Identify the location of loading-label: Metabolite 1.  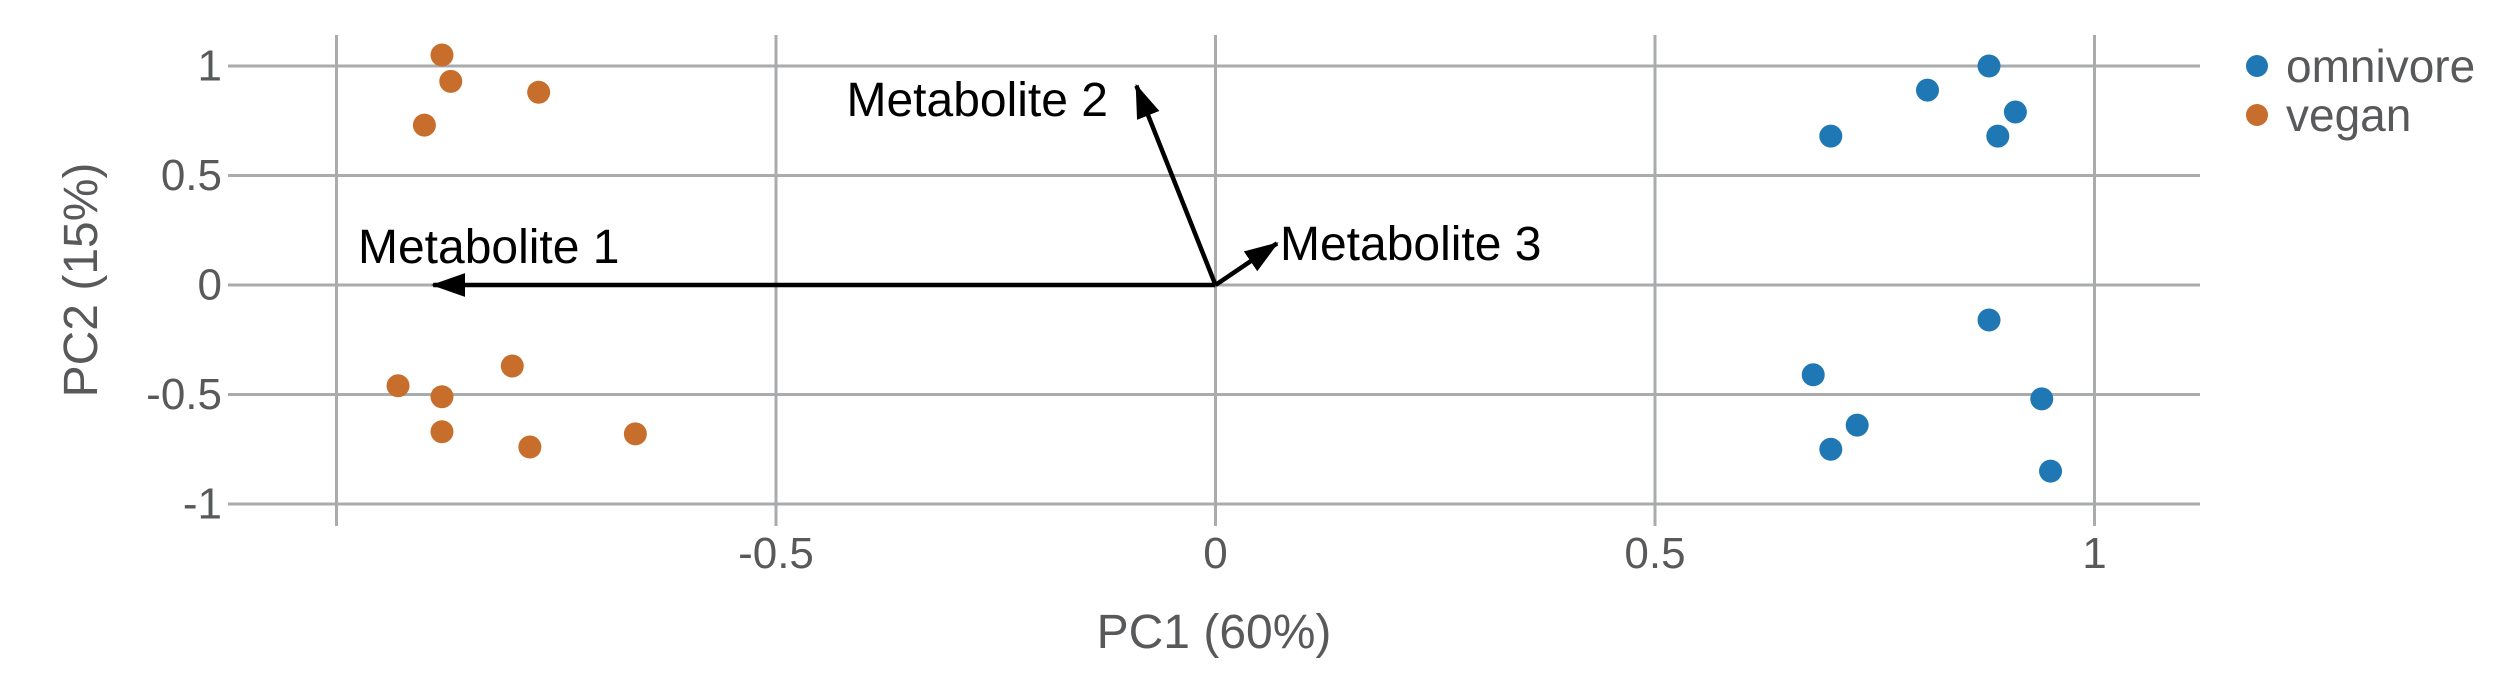
(489, 247).